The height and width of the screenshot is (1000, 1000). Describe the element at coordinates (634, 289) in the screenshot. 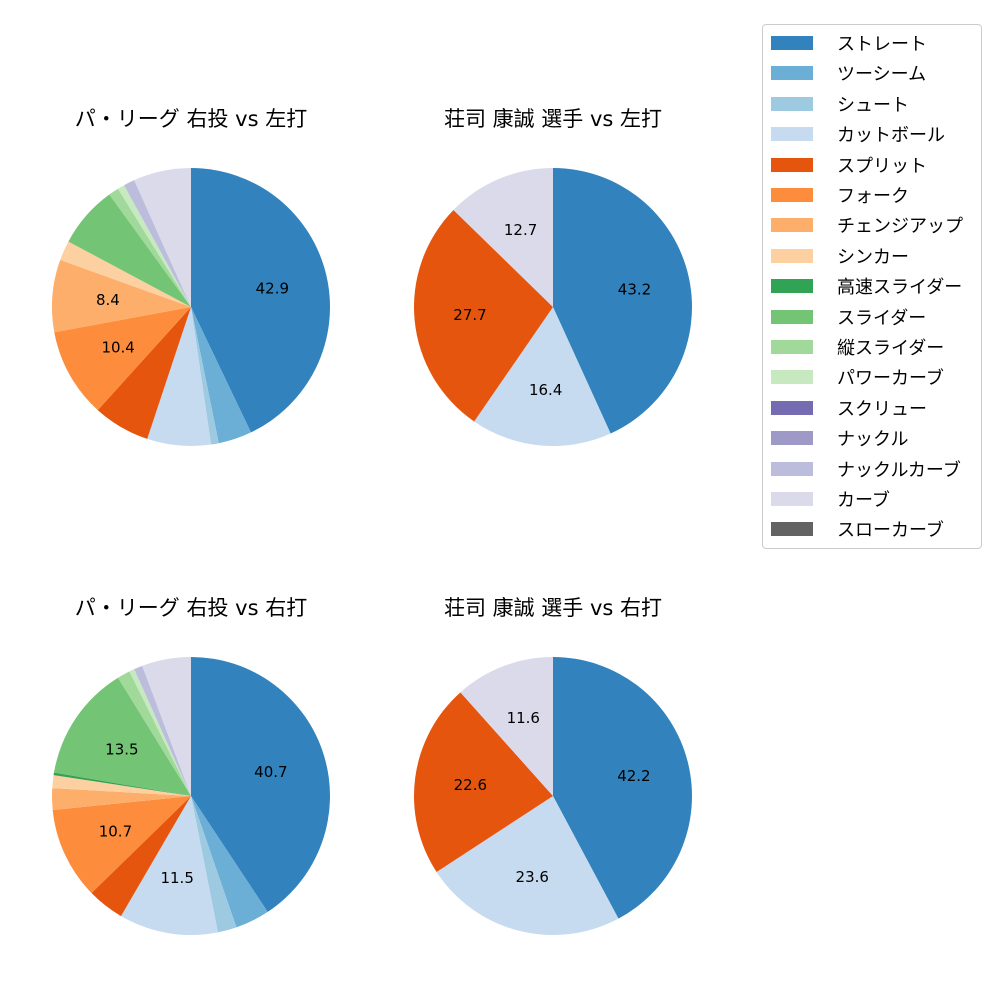

I see `pie-value-label: 43.2` at that location.